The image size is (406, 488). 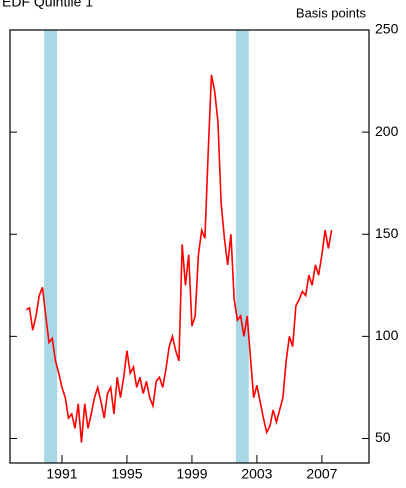 I want to click on x-tick-label: 2007, so click(x=321, y=474).